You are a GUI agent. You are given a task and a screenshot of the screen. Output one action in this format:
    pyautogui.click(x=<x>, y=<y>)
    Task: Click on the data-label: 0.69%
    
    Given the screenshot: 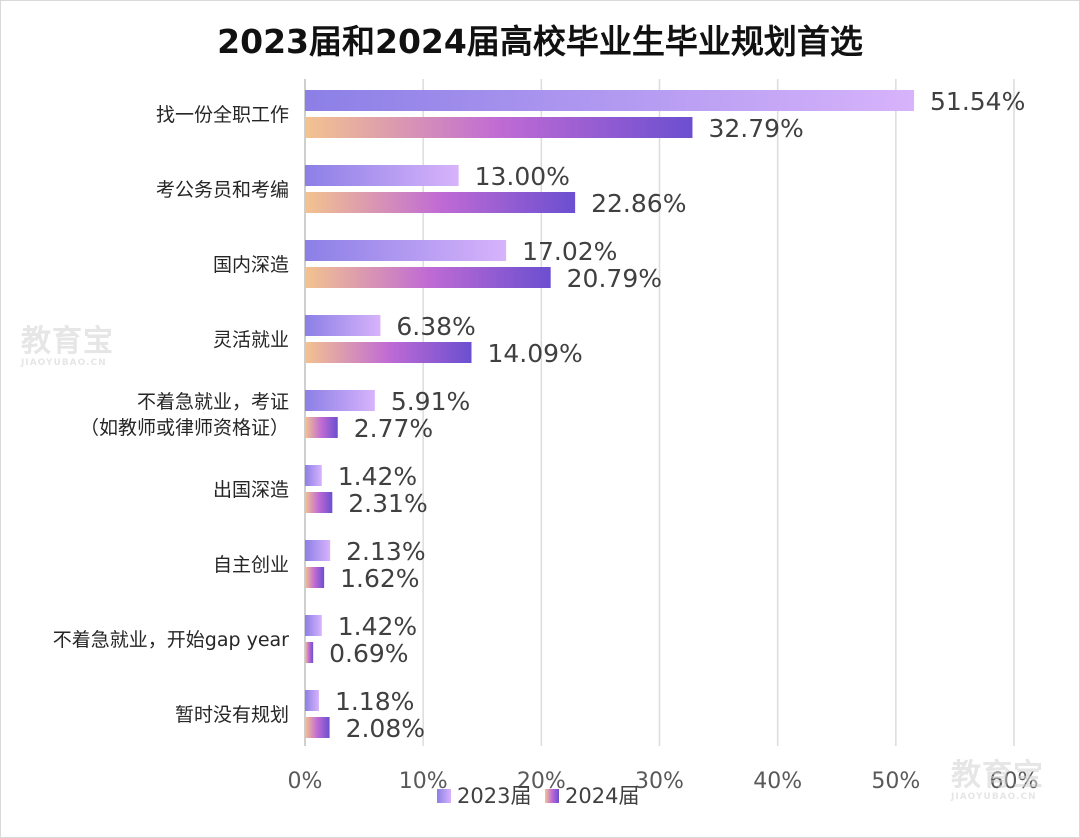 What is the action you would take?
    pyautogui.click(x=368, y=653)
    